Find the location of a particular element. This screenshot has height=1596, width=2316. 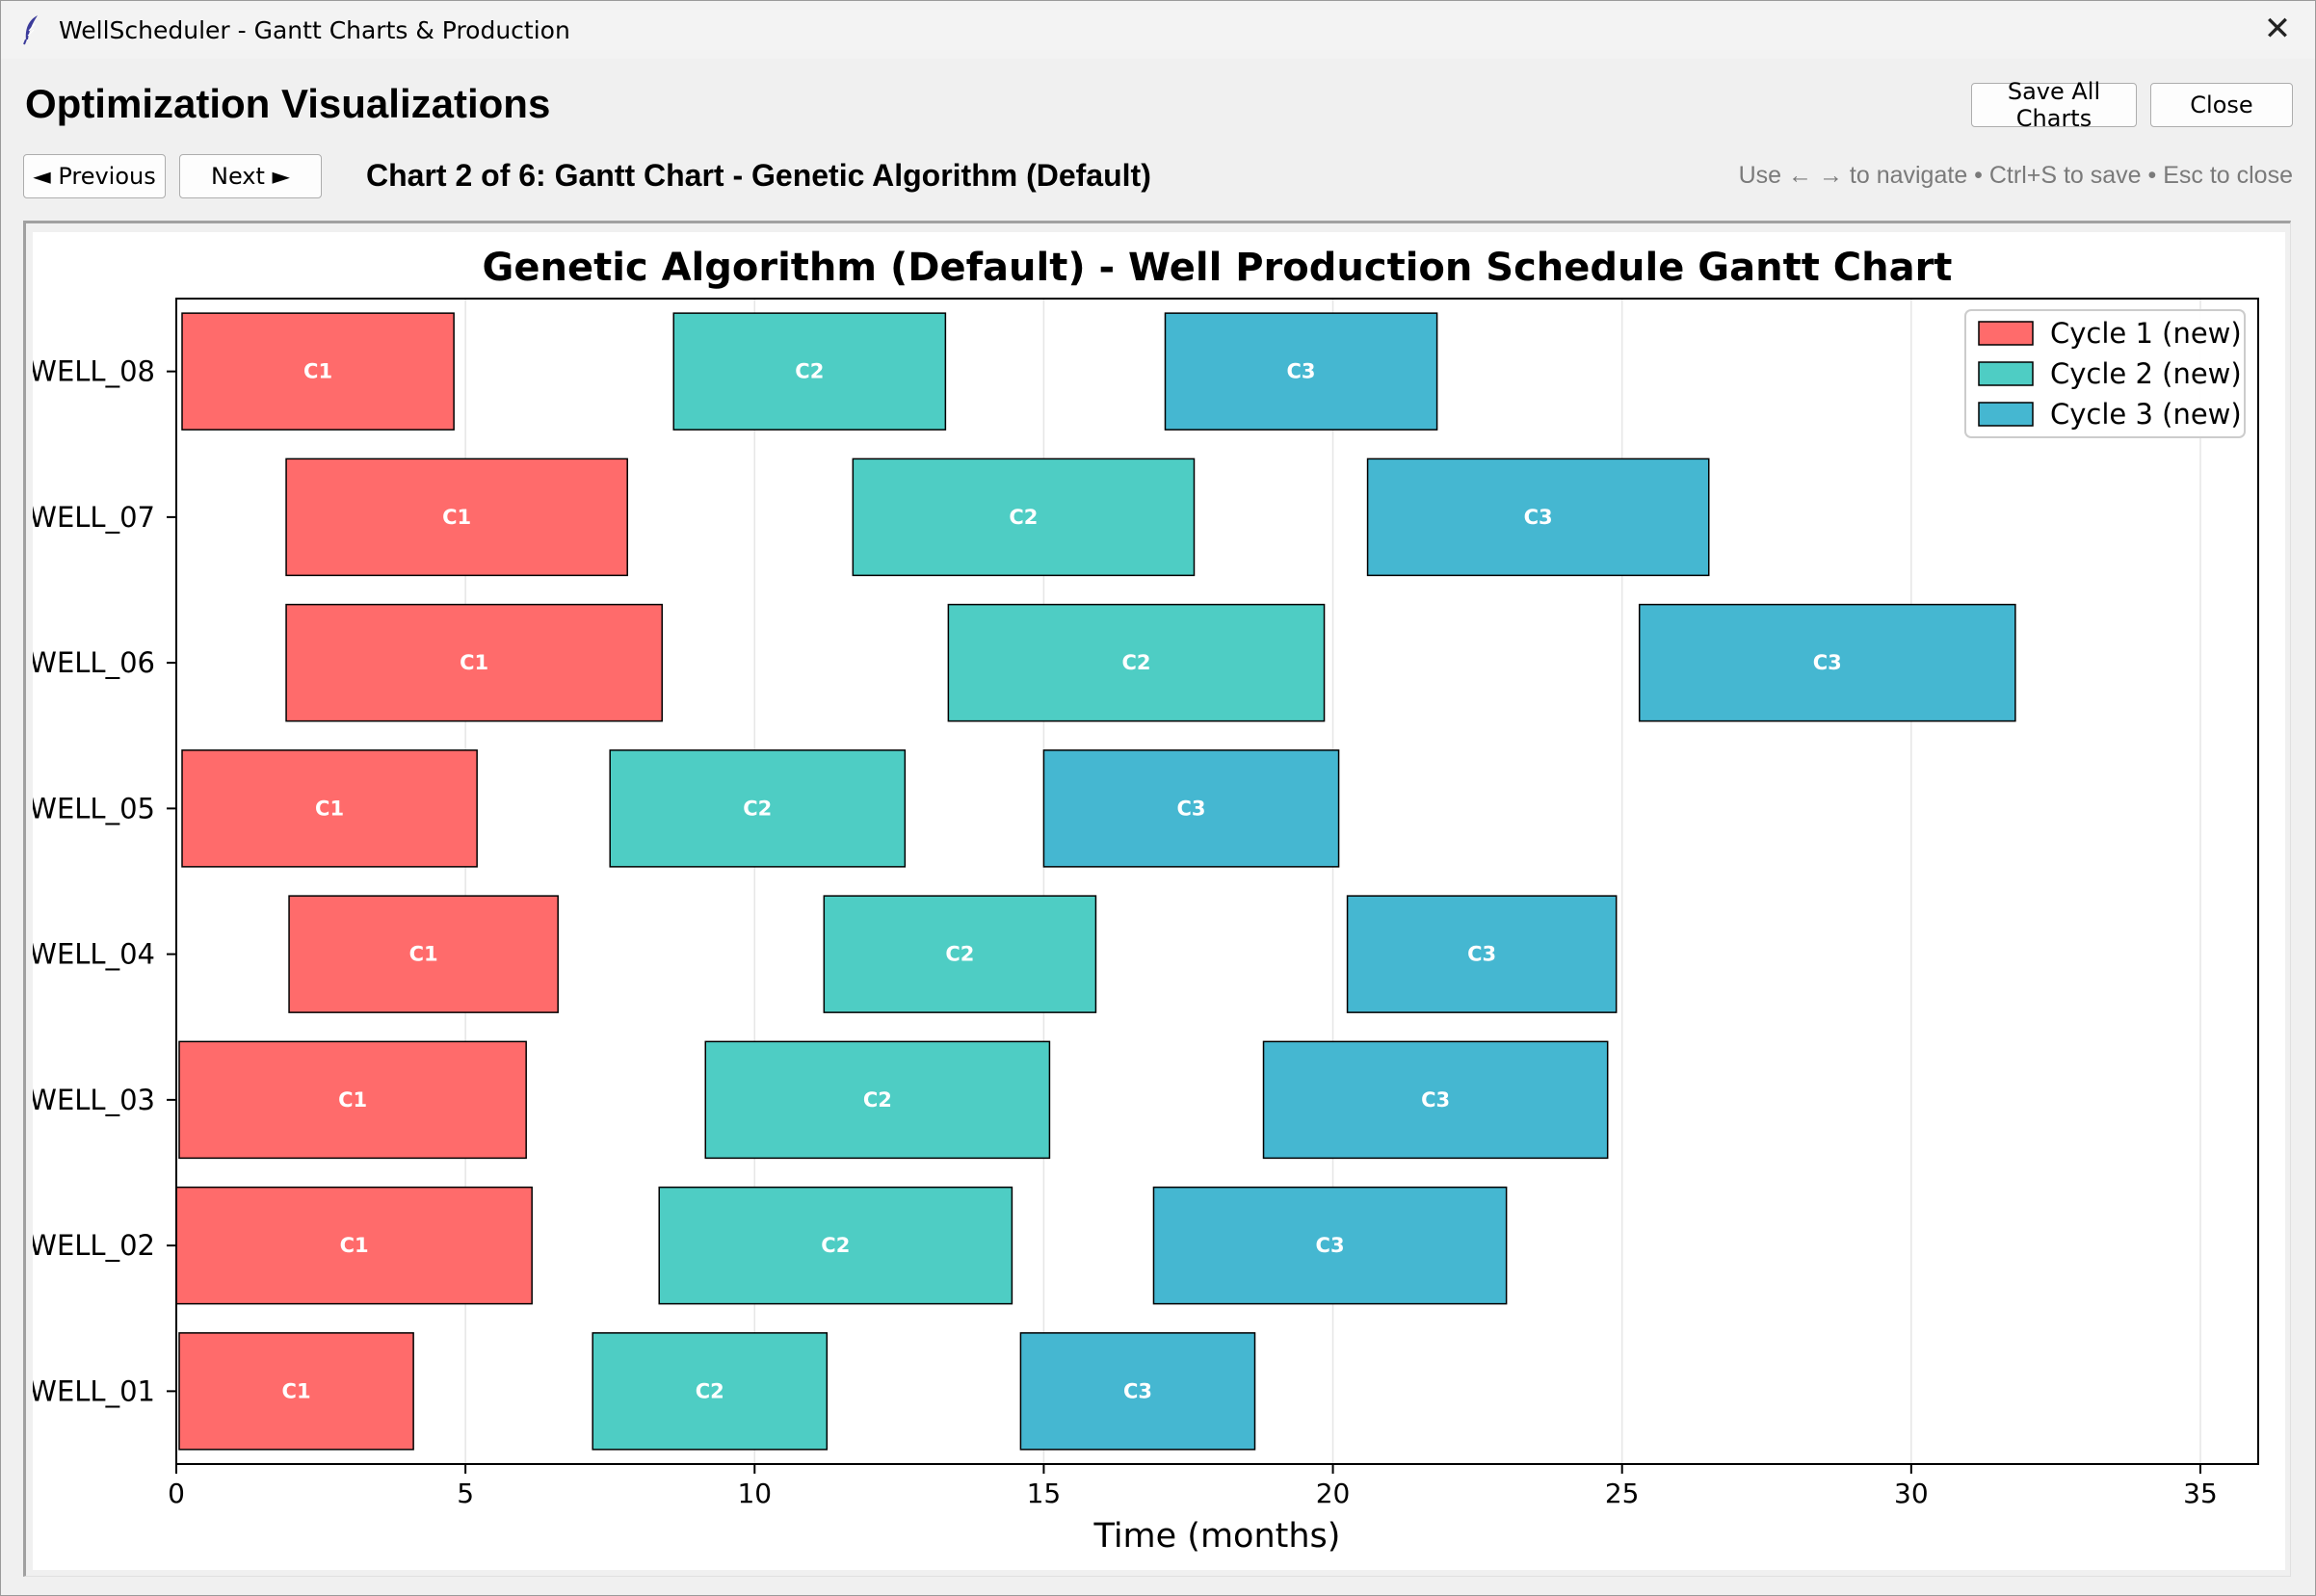

legend-entry: Cycle 1 (new) is located at coordinates (2146, 333).